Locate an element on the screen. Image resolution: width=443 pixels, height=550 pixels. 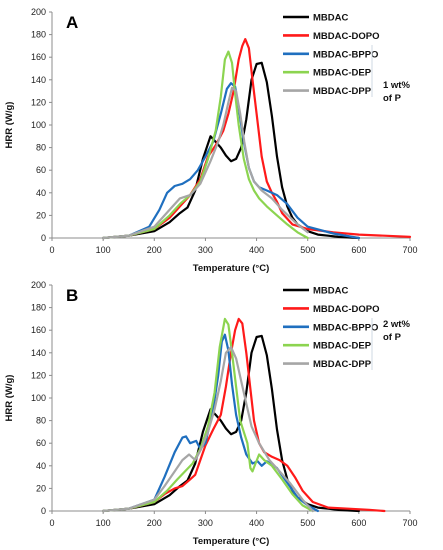
loading-note: 2 wt% is located at coordinates (396, 324).